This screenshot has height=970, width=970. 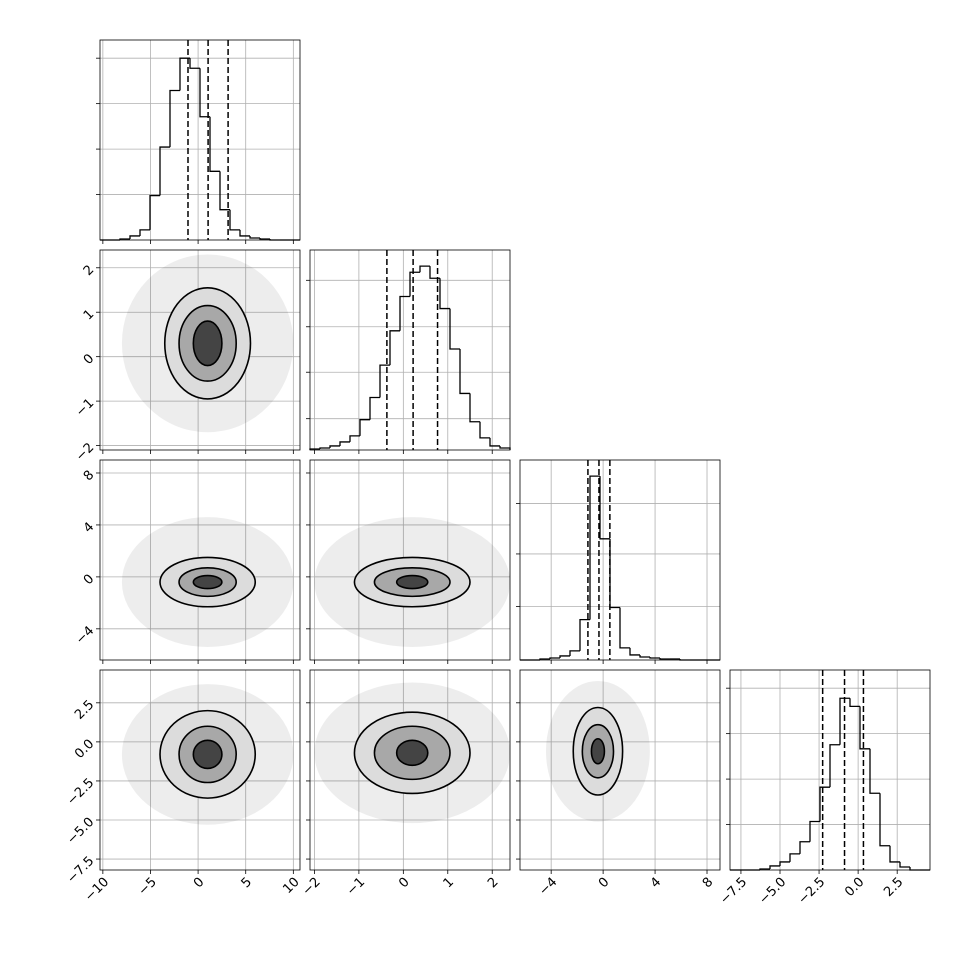 I want to click on y-tick-label: 2.5, so click(x=84, y=710).